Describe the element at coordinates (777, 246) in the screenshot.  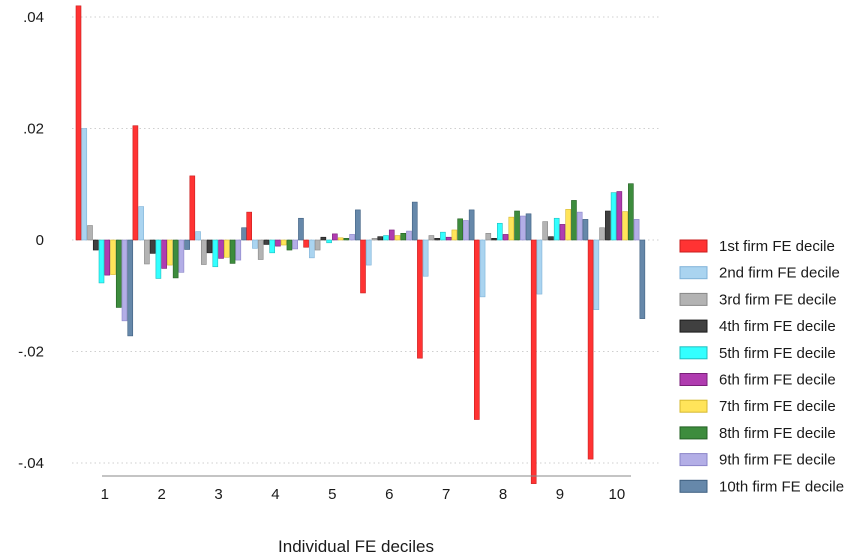
I see `legend-label: 1st firm FE decile` at that location.